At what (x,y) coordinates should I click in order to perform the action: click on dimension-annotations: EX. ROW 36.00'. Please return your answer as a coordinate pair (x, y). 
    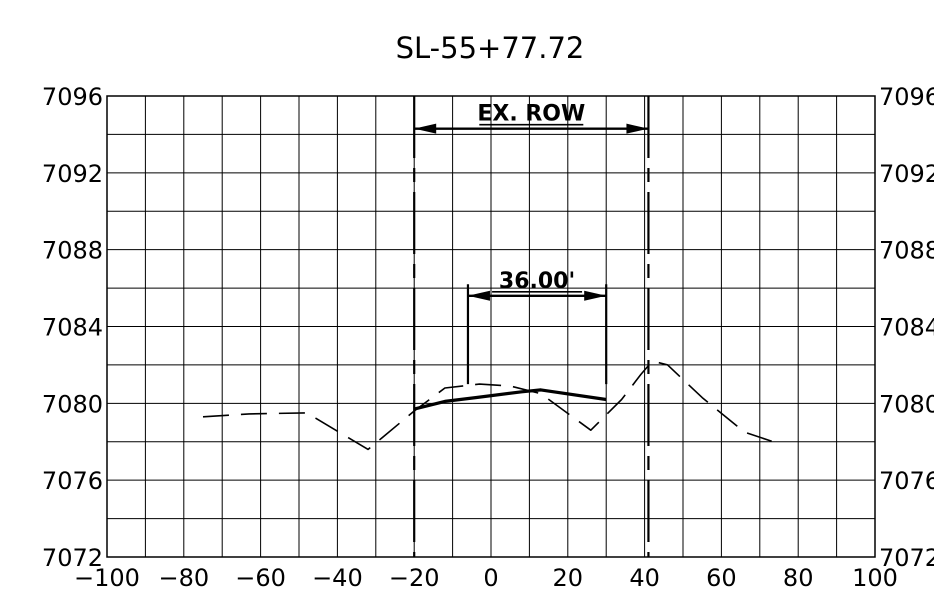
    Looking at the image, I should click on (531, 201).